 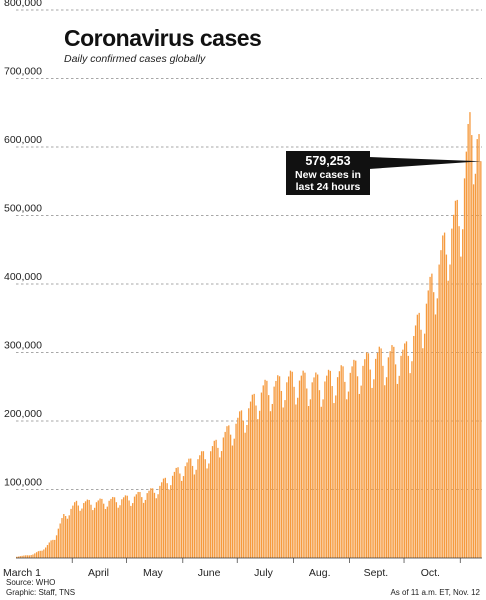 I want to click on chart-title: Coronavirus cases, so click(x=162, y=38).